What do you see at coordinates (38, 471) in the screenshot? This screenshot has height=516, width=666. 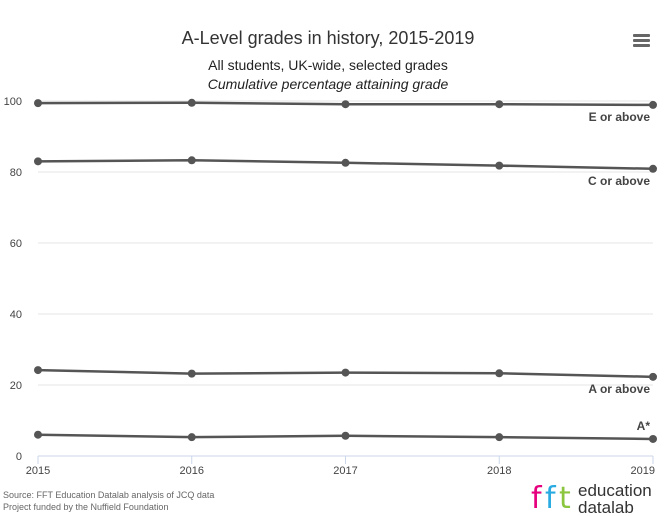 I see `x-tick-label: 2015` at bounding box center [38, 471].